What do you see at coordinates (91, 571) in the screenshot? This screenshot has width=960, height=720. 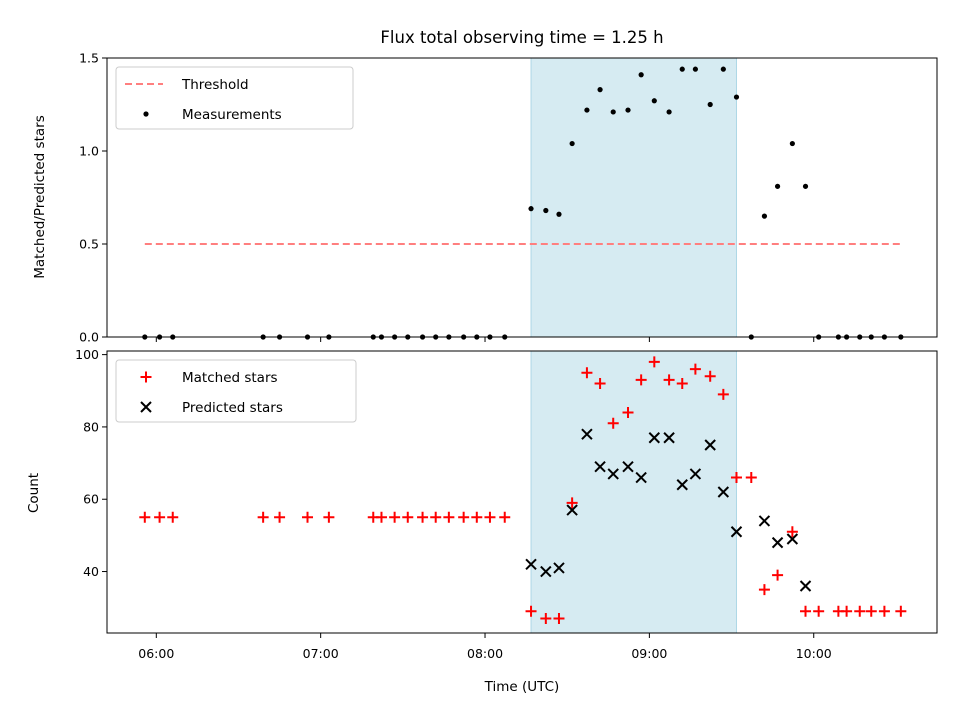 I see `bottom-y-tick-label: 40` at bounding box center [91, 571].